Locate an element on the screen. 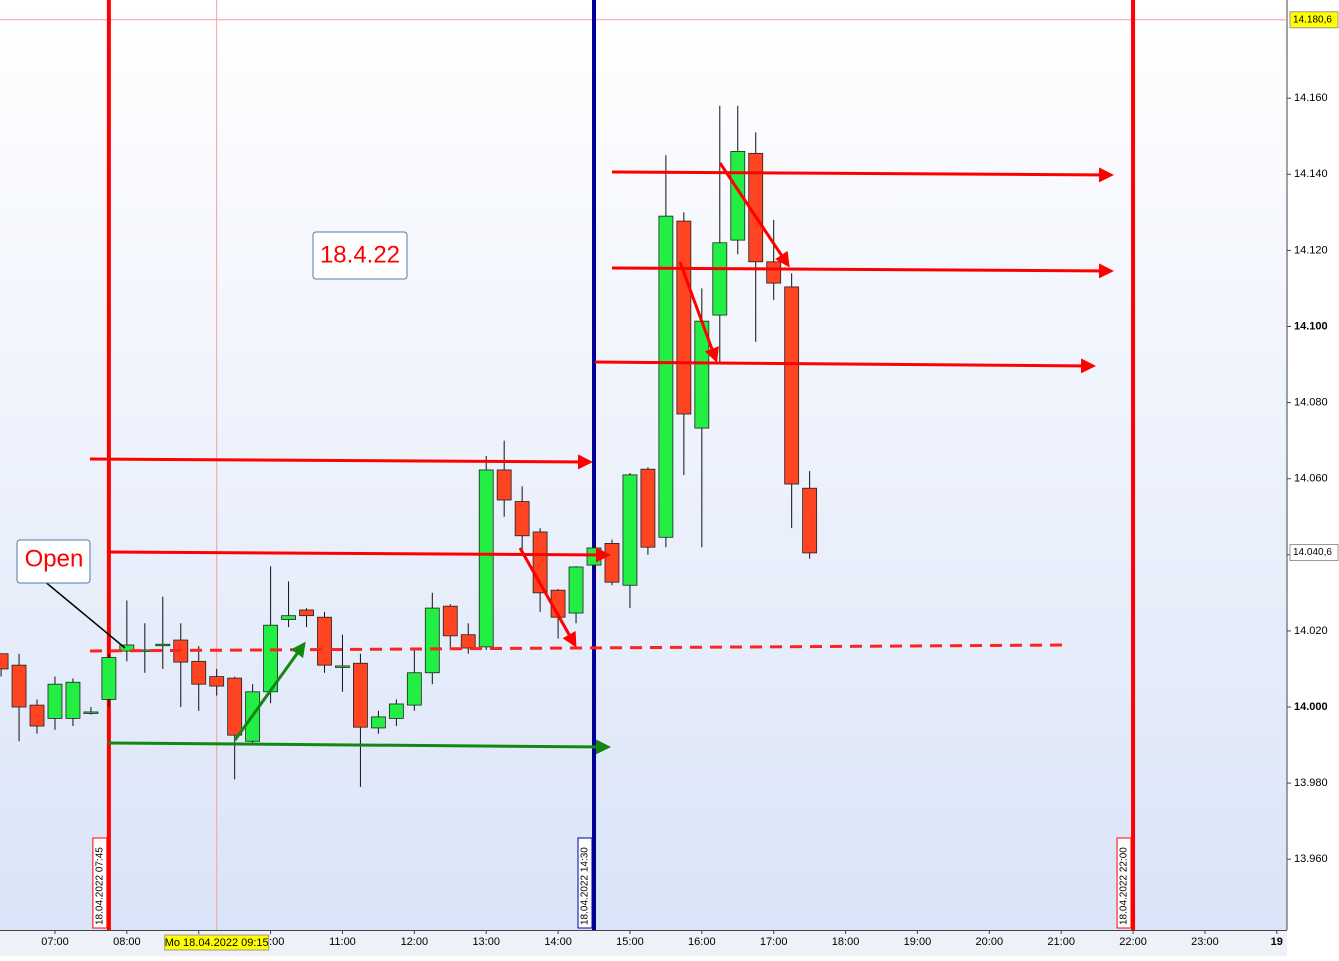 This screenshot has width=1339, height=961. y-tick-label: 14.080 is located at coordinates (1311, 403).